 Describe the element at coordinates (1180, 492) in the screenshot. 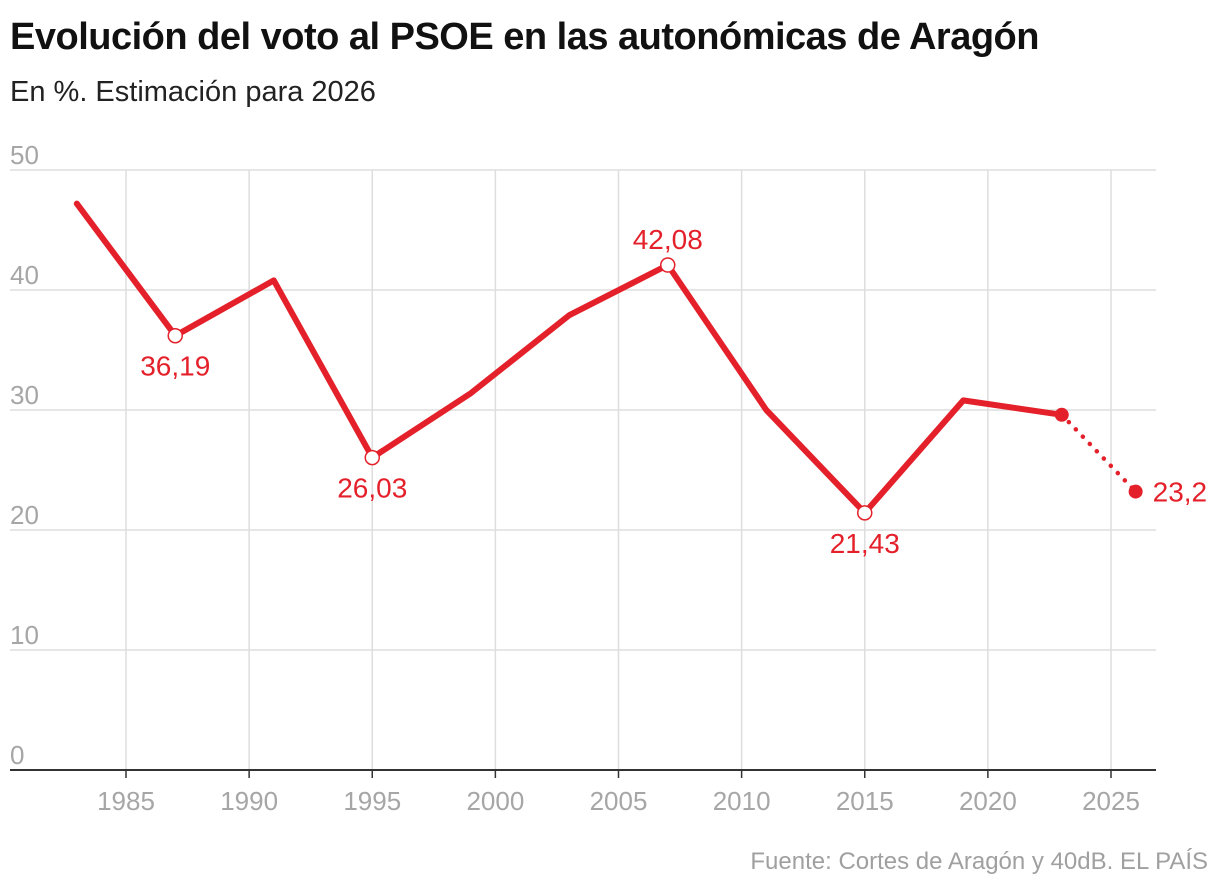

I see `data-label-2026: 23,2` at that location.